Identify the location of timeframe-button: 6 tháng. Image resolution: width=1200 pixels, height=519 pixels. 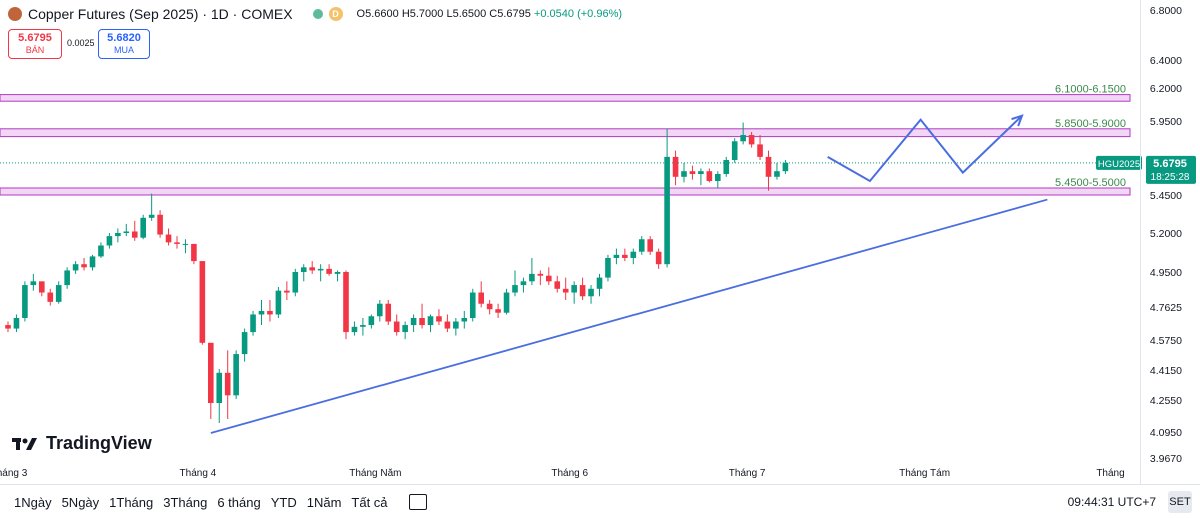
(239, 502).